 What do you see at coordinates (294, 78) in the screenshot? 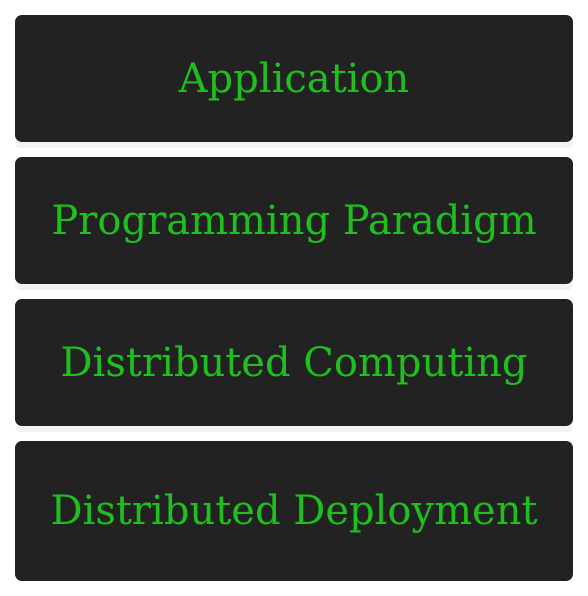
I see `layer-label: Application` at bounding box center [294, 78].